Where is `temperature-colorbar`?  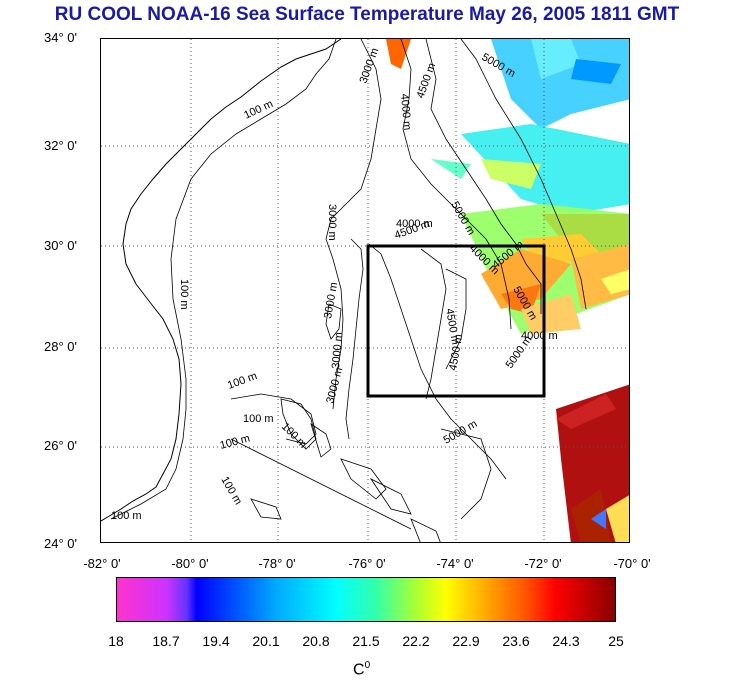
temperature-colorbar is located at coordinates (366, 599).